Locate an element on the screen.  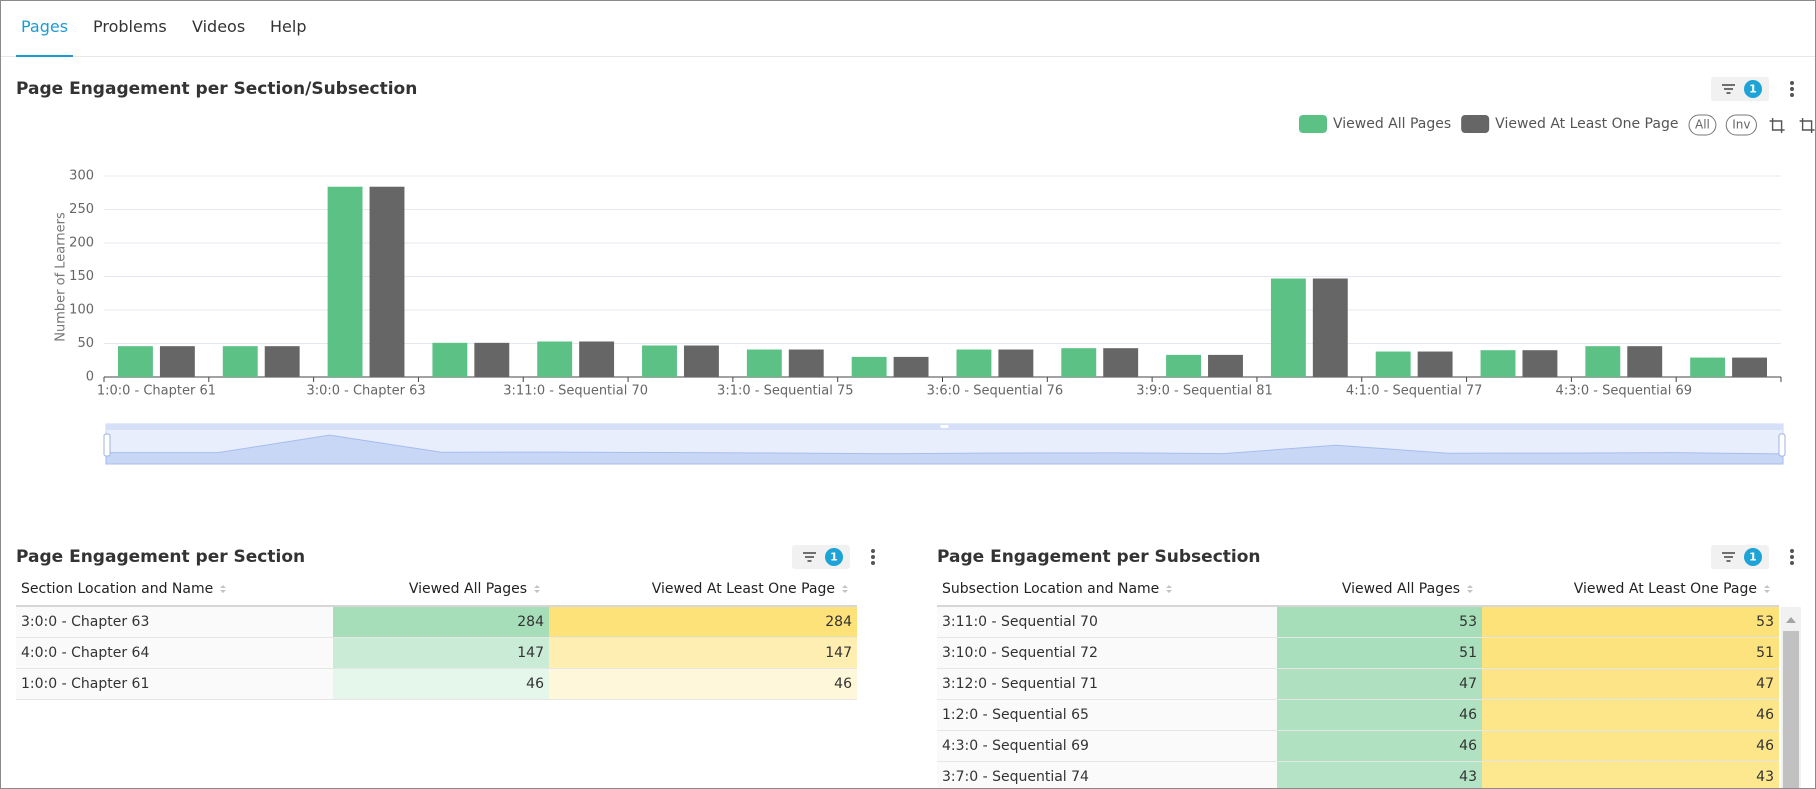
table-title: Page Engagement per Section is located at coordinates (160, 557).